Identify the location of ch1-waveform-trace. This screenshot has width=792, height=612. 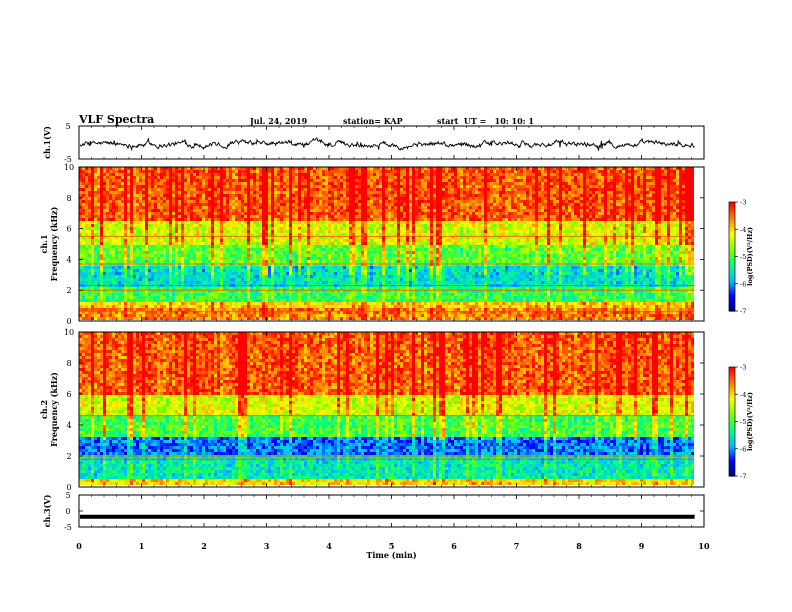
(387, 144).